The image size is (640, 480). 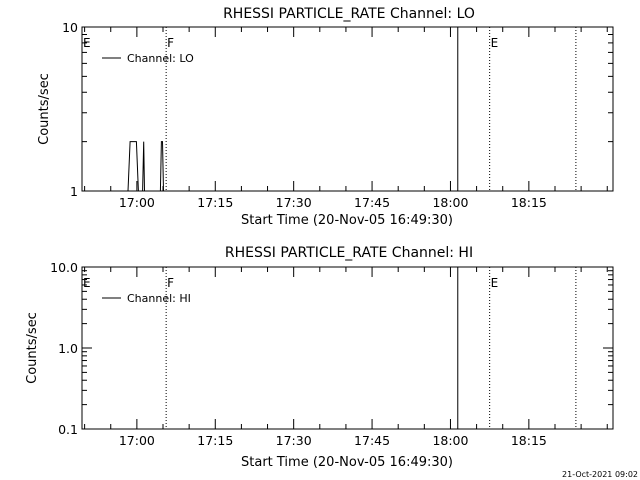 I want to click on y-axis-label-hi: Counts/sec, so click(x=32, y=348).